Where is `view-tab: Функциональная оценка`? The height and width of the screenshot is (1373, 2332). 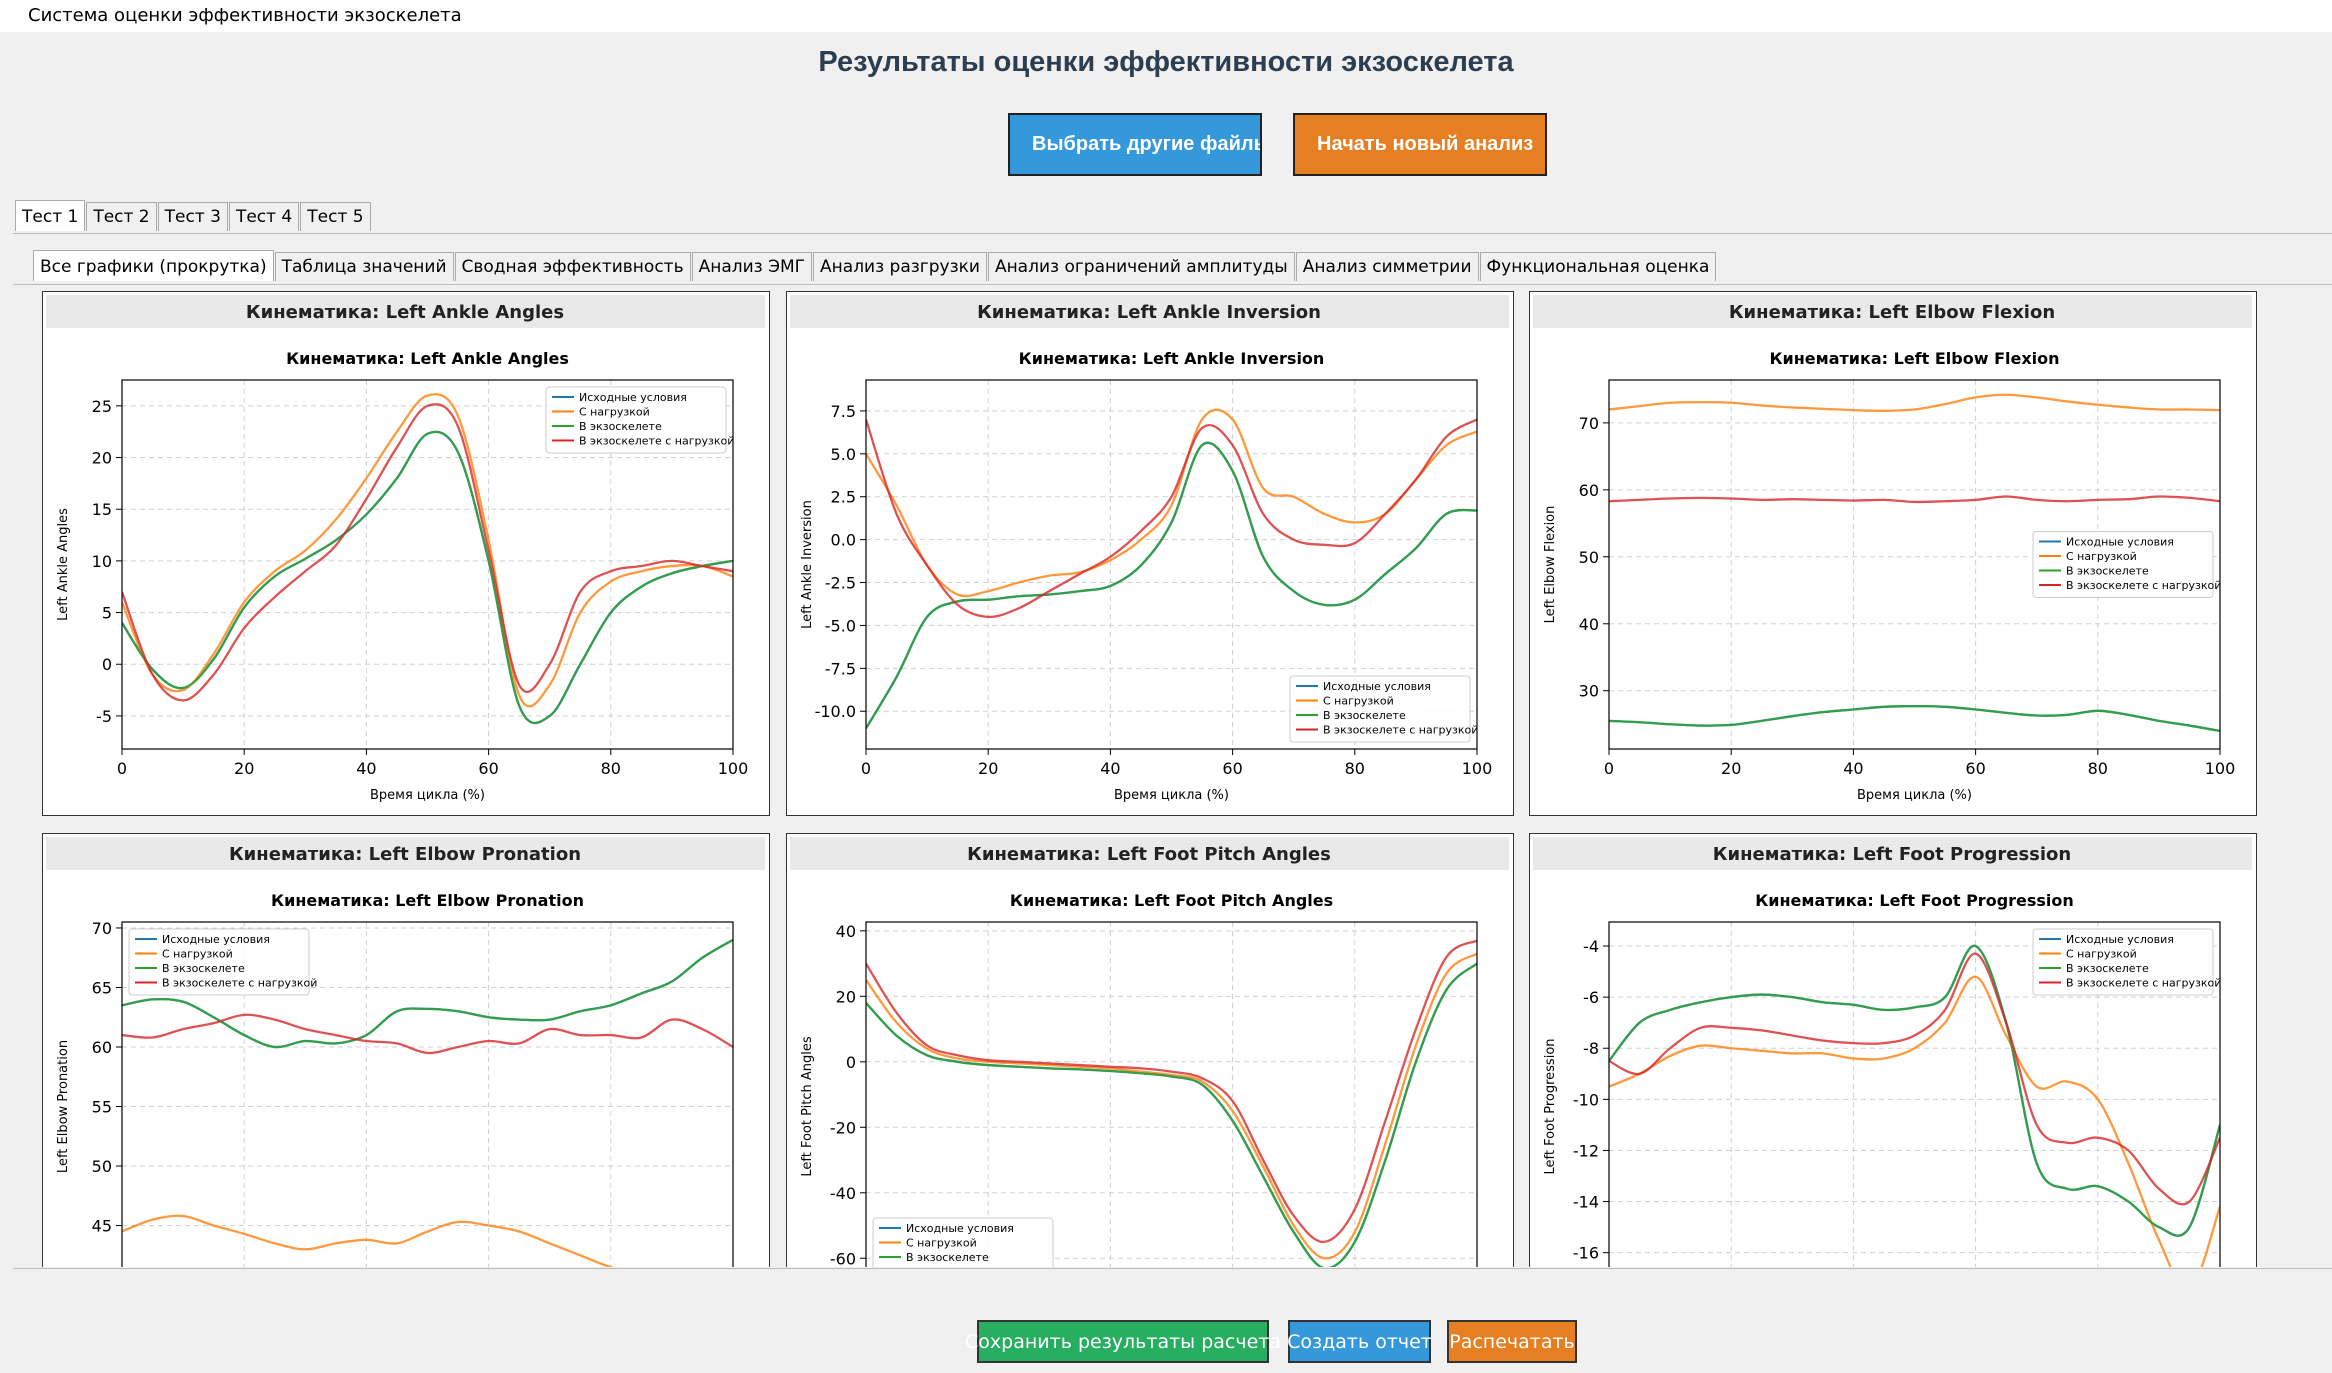 view-tab: Функциональная оценка is located at coordinates (1598, 266).